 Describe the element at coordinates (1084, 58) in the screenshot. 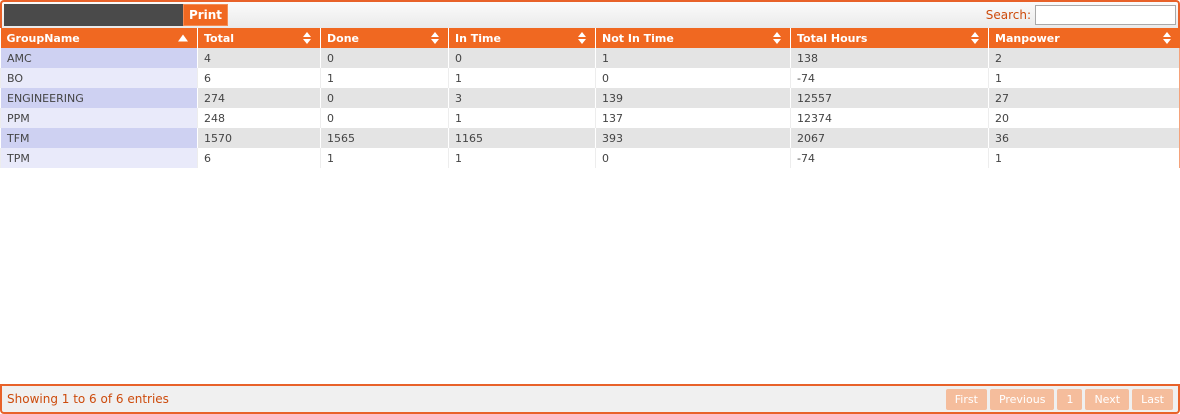

I see `cell-manpower: 2` at that location.